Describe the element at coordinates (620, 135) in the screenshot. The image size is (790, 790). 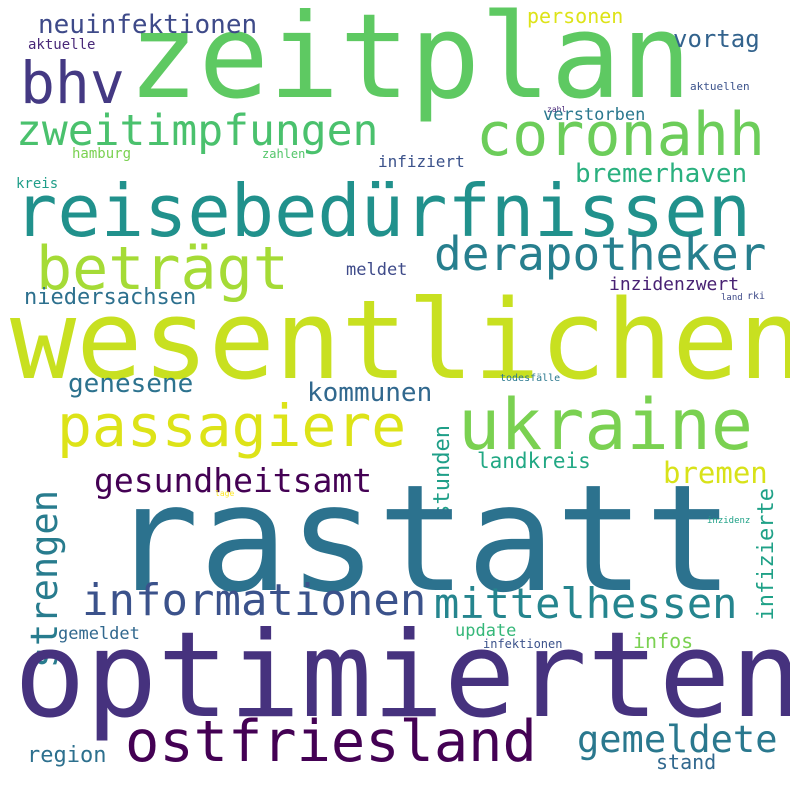
I see `word-coronahh: coronahh` at that location.